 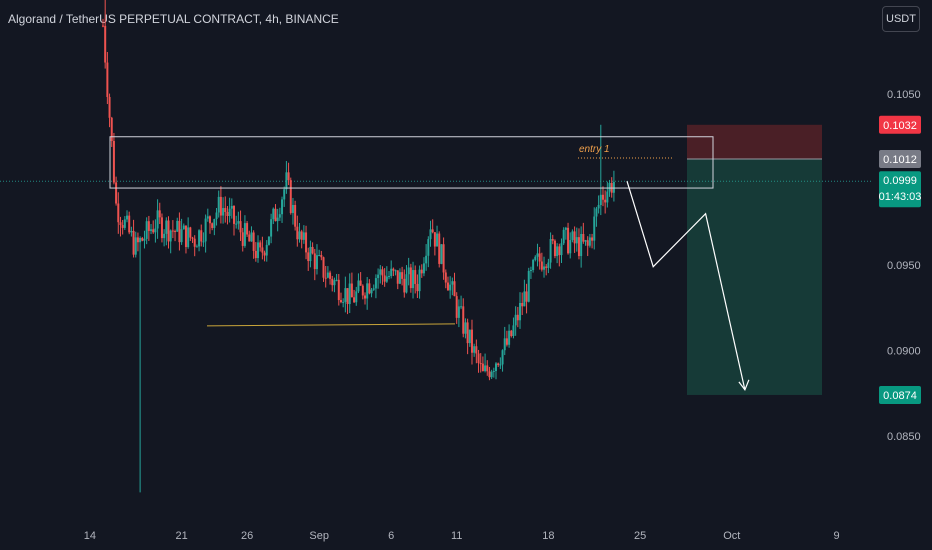 What do you see at coordinates (904, 266) in the screenshot?
I see `price-axis: 0.1050 0.0950 0.0900 0.0850` at bounding box center [904, 266].